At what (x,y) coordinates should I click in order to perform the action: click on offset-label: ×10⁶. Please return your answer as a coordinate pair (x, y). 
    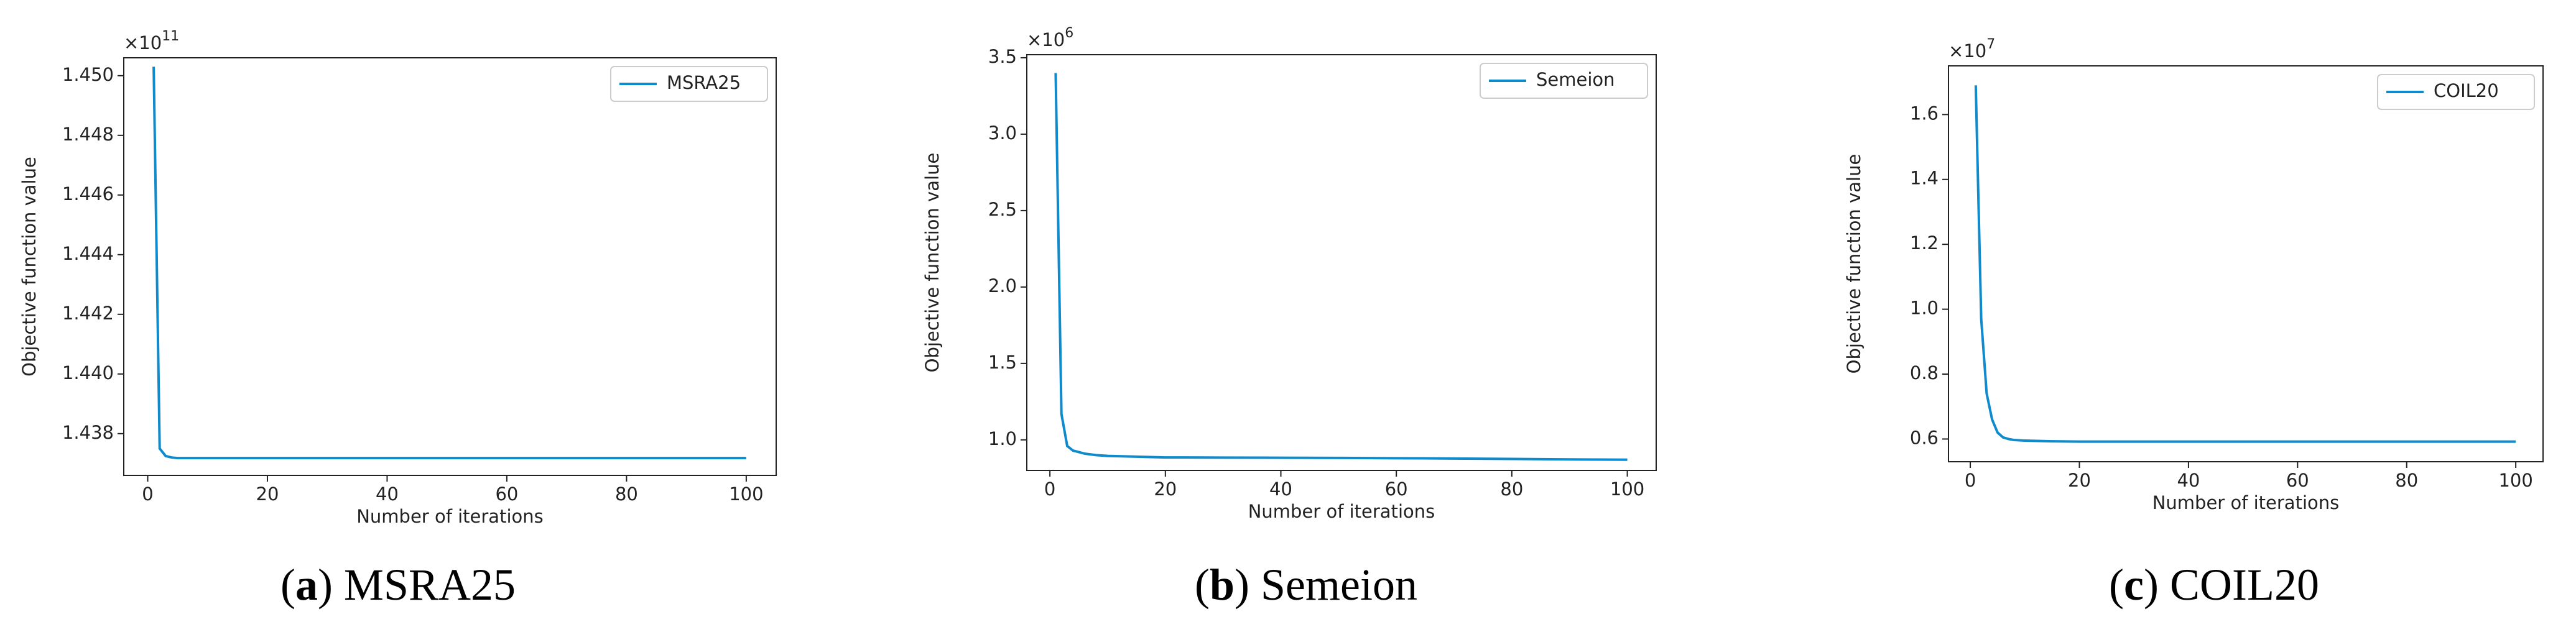
    Looking at the image, I should click on (1050, 37).